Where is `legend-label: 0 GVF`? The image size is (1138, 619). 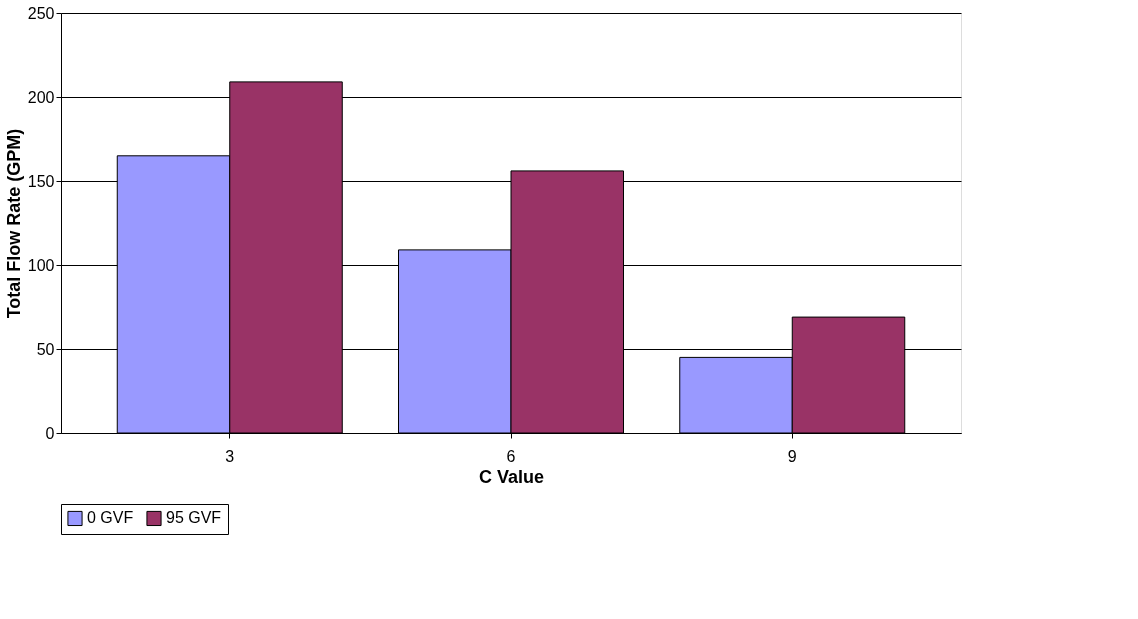
legend-label: 0 GVF is located at coordinates (110, 518).